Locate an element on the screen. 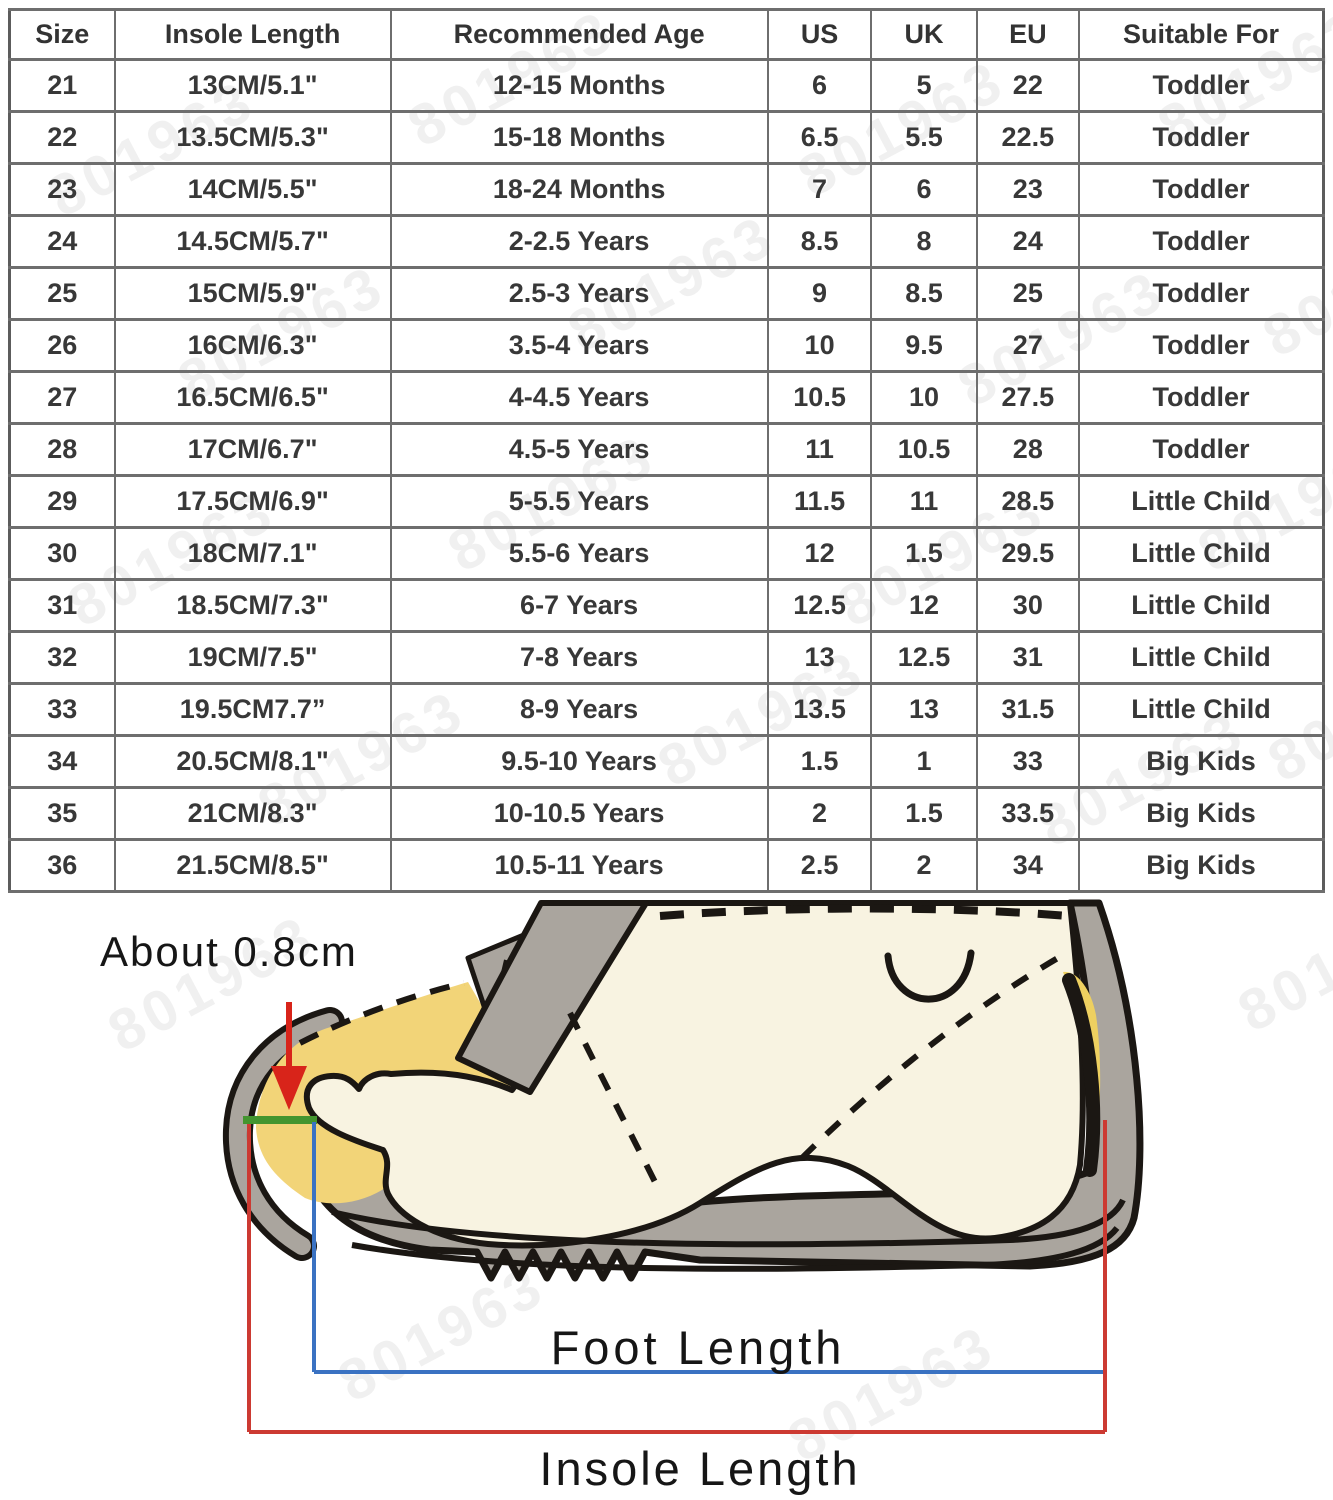 The image size is (1333, 1500). insole-length-label: Insole Length is located at coordinates (700, 1468).